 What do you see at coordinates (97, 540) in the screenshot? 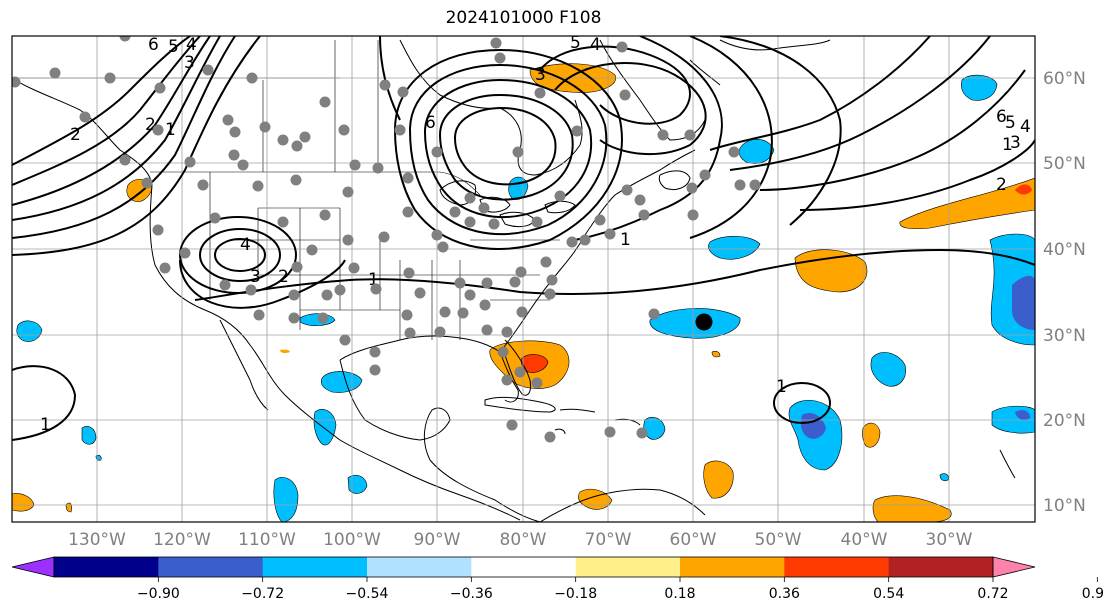
I see `lon-label: 130°W` at bounding box center [97, 540].